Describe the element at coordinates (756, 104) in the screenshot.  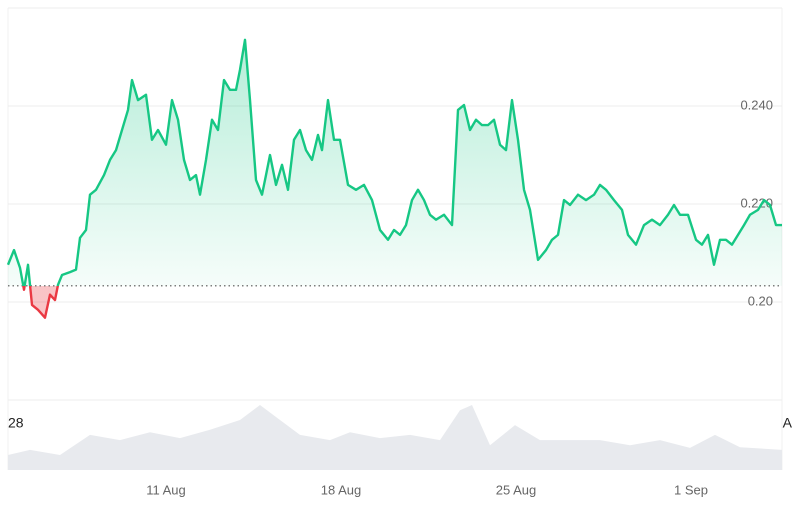
I see `y-tick-label: 0.240` at that location.